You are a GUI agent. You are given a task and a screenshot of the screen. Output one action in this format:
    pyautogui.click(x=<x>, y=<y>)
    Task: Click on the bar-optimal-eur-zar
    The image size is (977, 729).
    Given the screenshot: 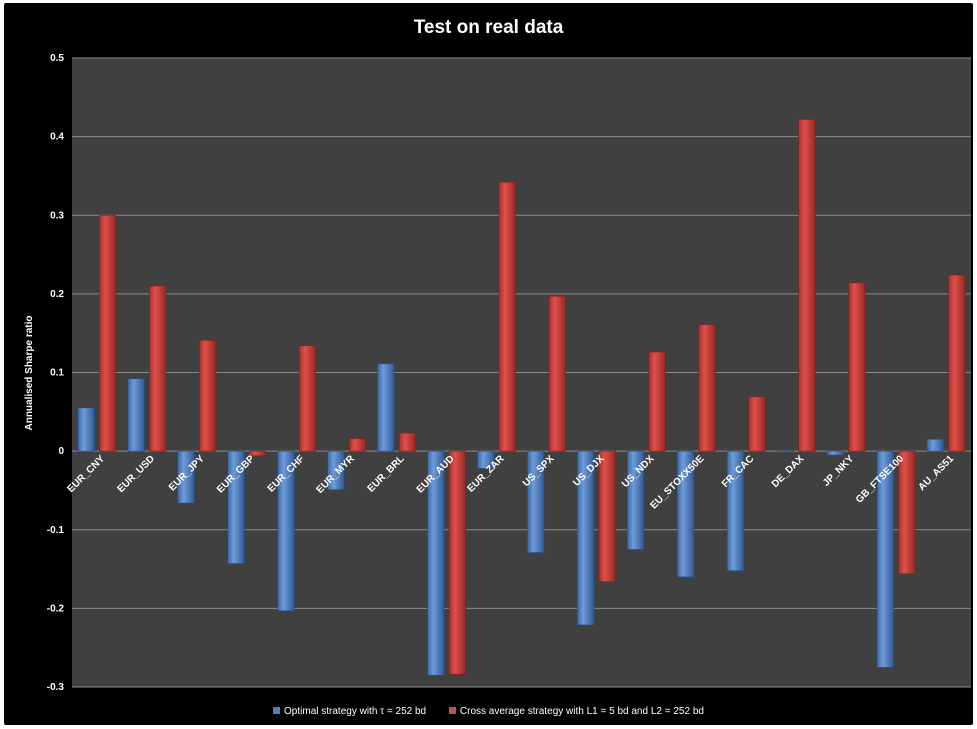 What is the action you would take?
    pyautogui.click(x=486, y=459)
    